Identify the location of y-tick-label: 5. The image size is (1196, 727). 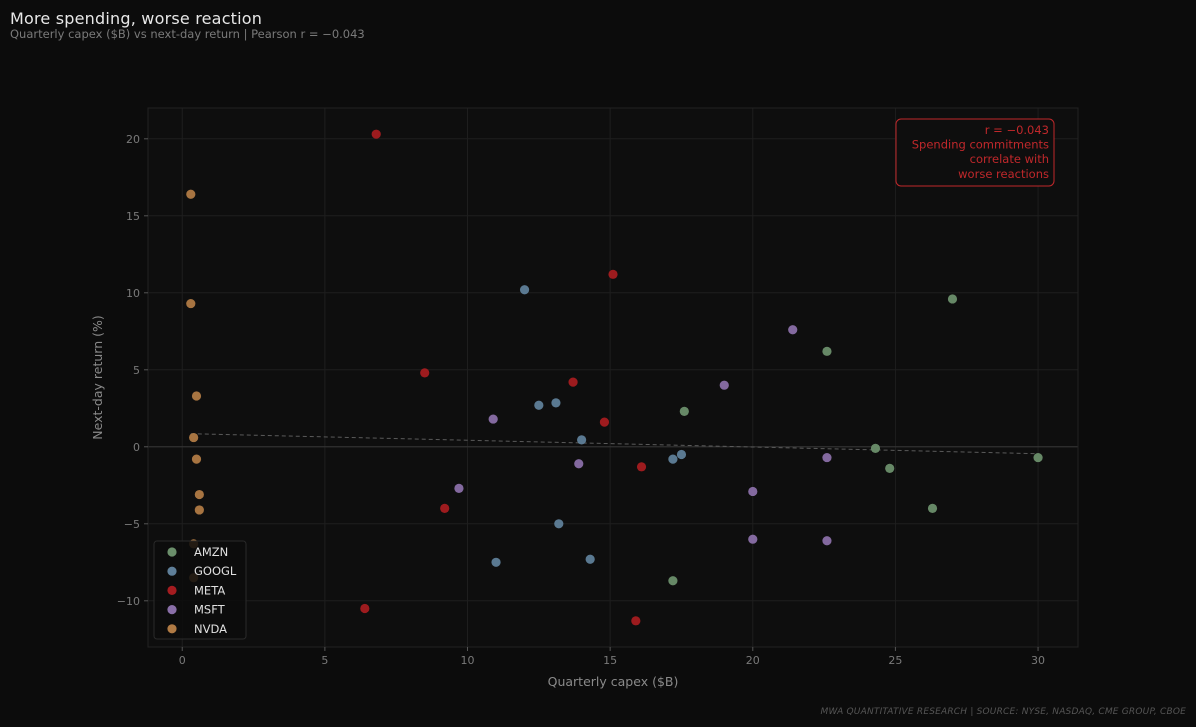
(136, 370).